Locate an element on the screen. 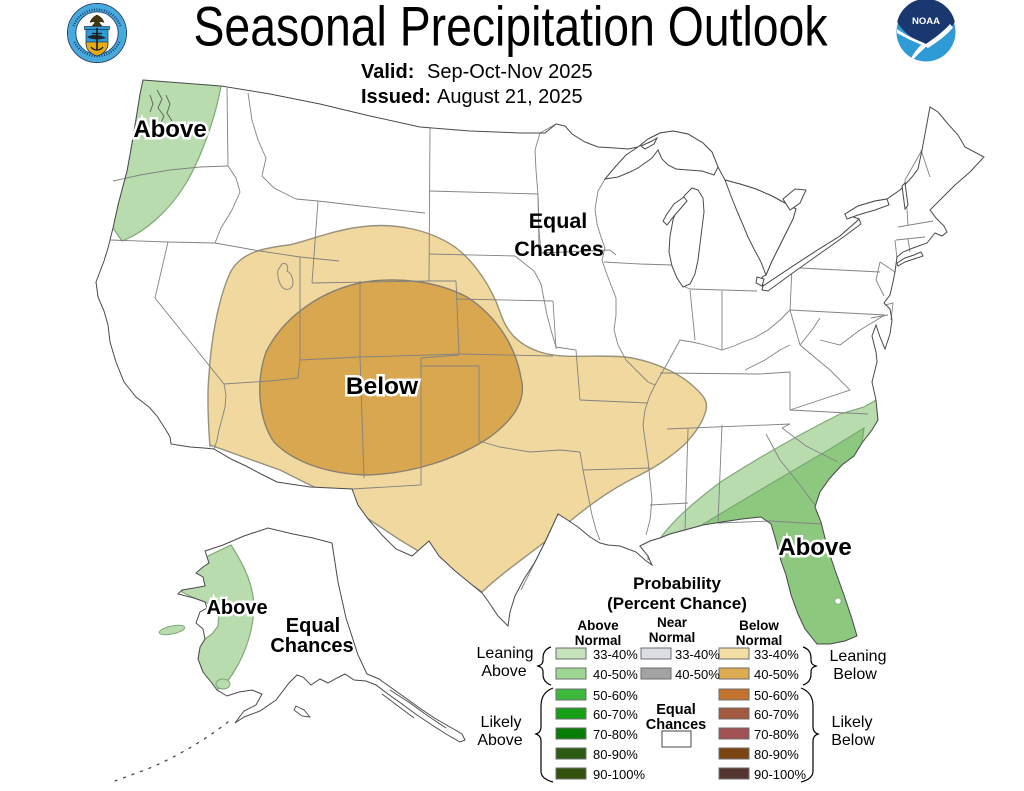 This screenshot has width=1024, height=791. svg-text: (Percent Chance) is located at coordinates (677, 603).